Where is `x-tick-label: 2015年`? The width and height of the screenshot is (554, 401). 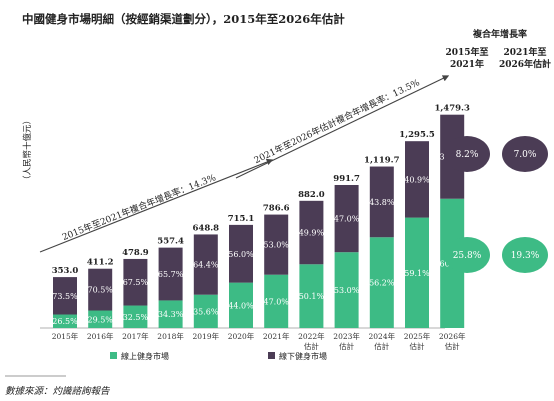 x-tick-label: 2015年 is located at coordinates (65, 336).